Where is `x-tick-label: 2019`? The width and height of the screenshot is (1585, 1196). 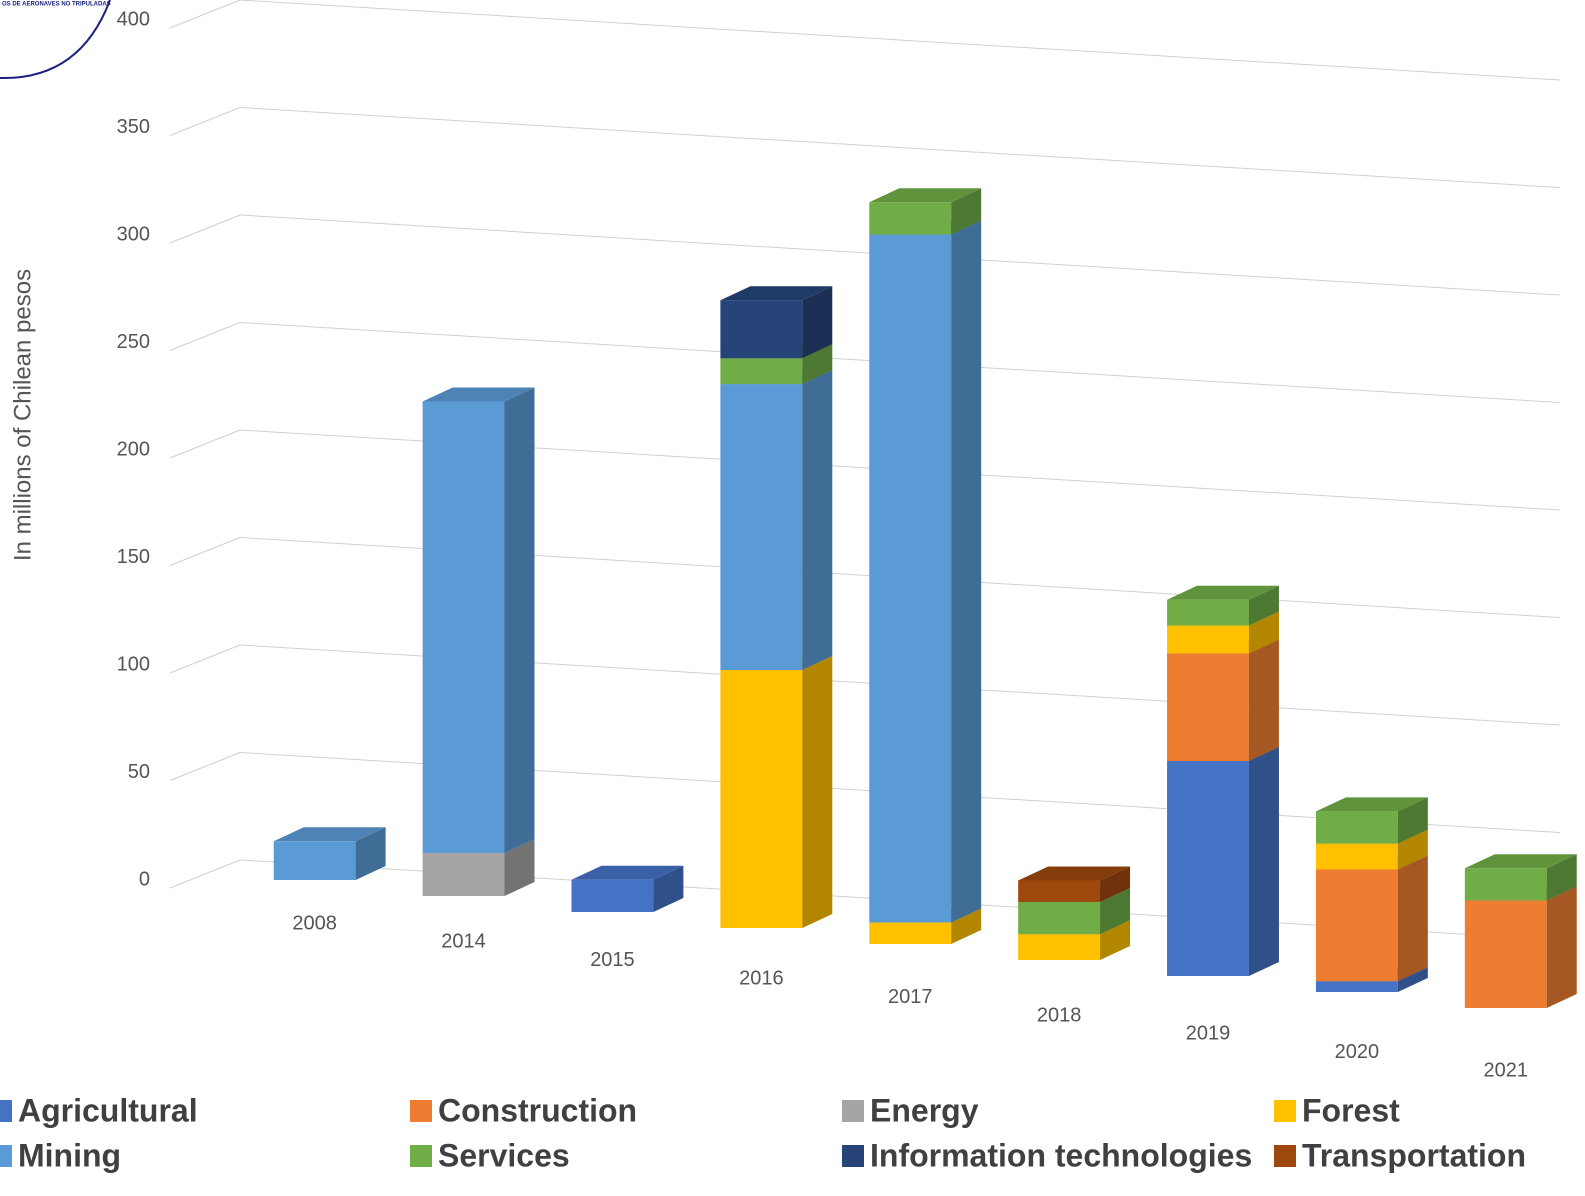 x-tick-label: 2019 is located at coordinates (1208, 1034).